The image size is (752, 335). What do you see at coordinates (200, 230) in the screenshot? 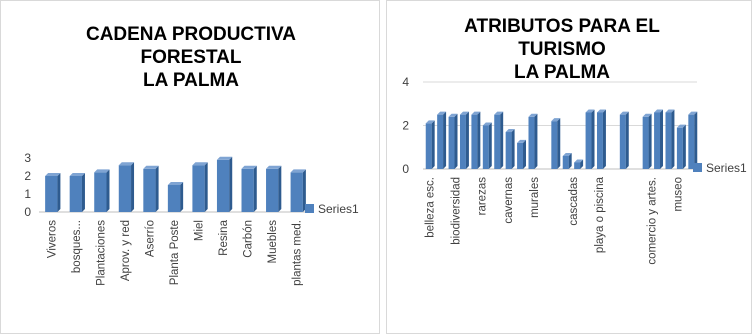
I see `x-category-label: Miel` at bounding box center [200, 230].